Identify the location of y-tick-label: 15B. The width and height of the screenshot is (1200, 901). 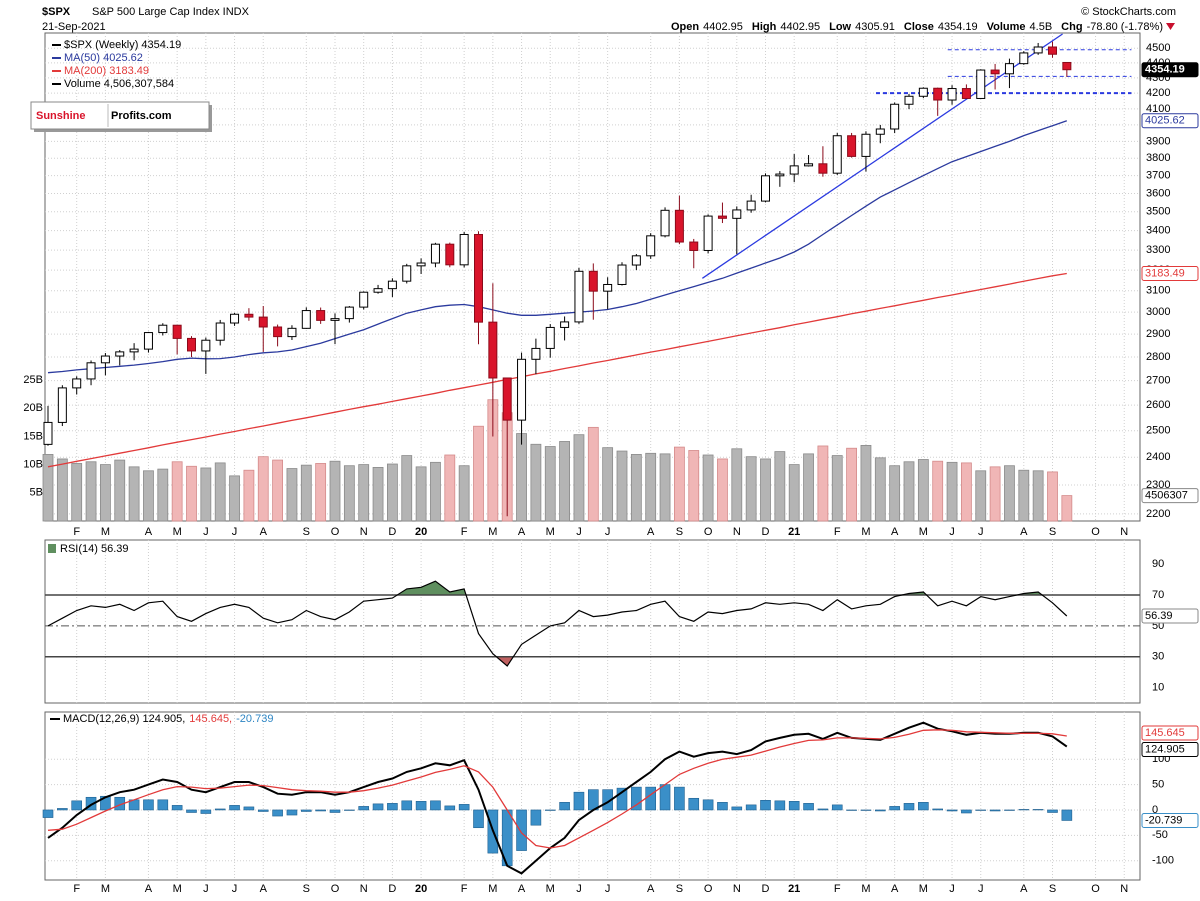
(33, 436).